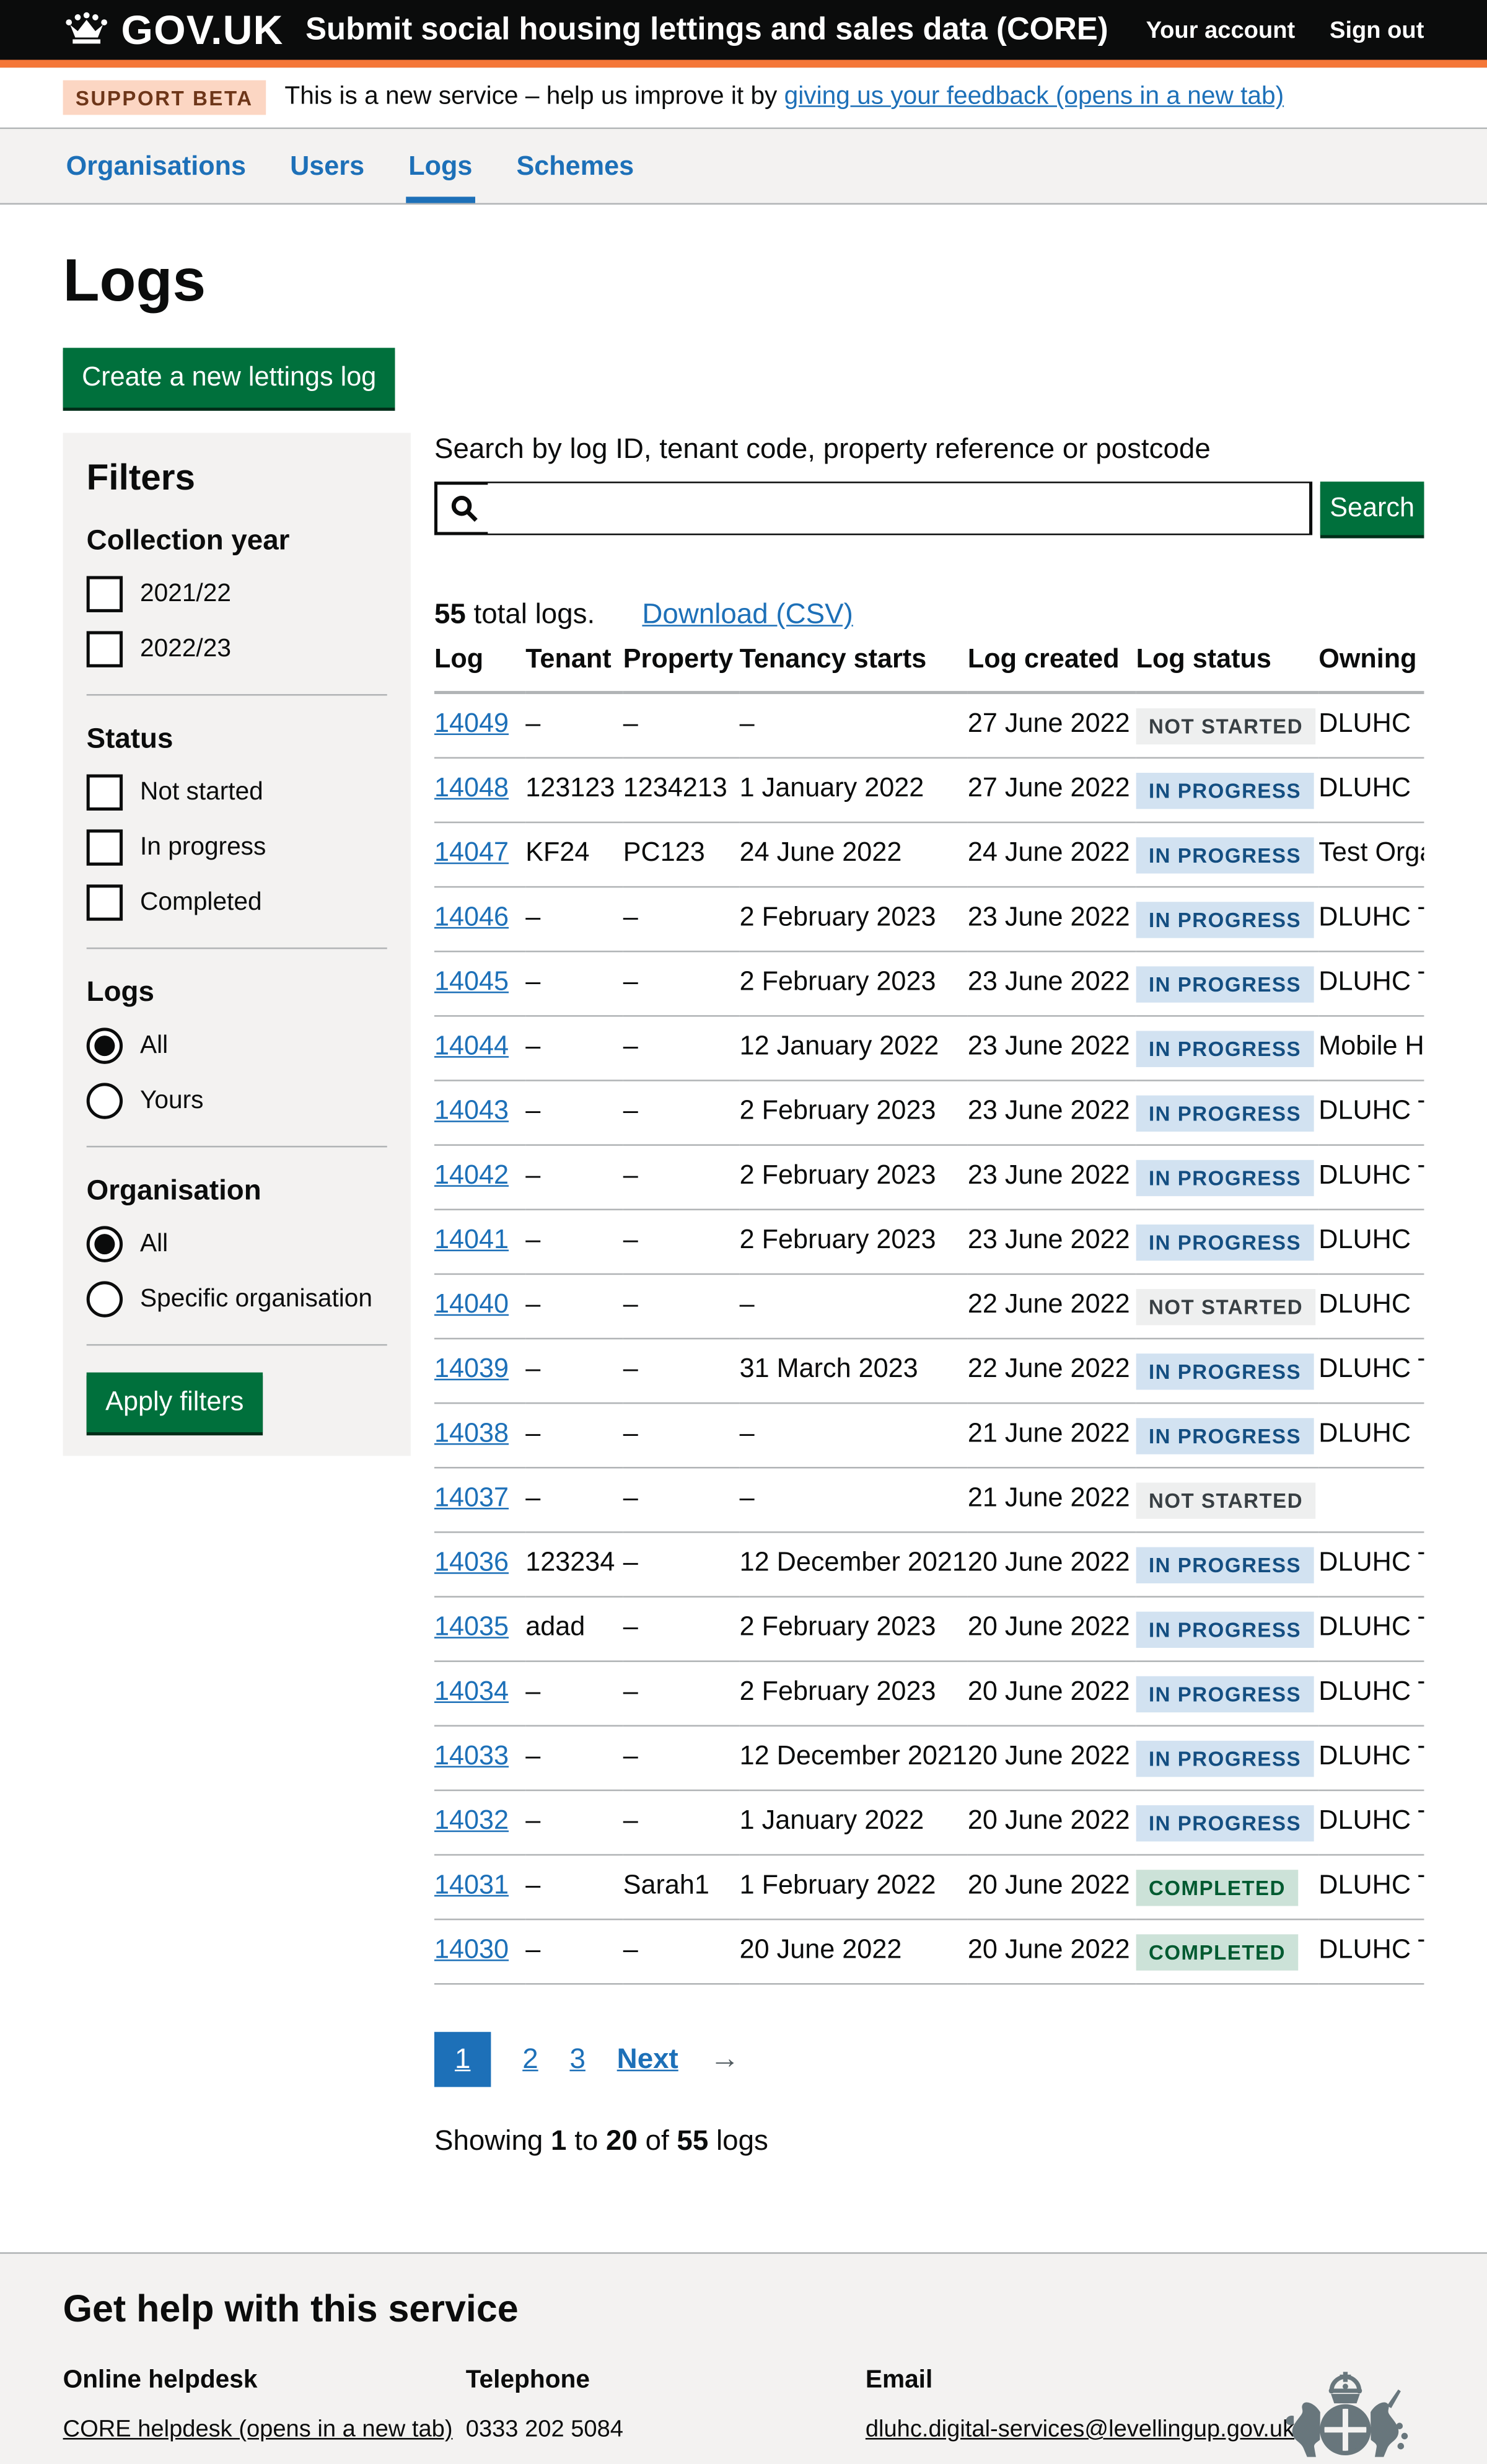 The width and height of the screenshot is (1487, 2464). What do you see at coordinates (105, 902) in the screenshot?
I see `checkbox-completed` at bounding box center [105, 902].